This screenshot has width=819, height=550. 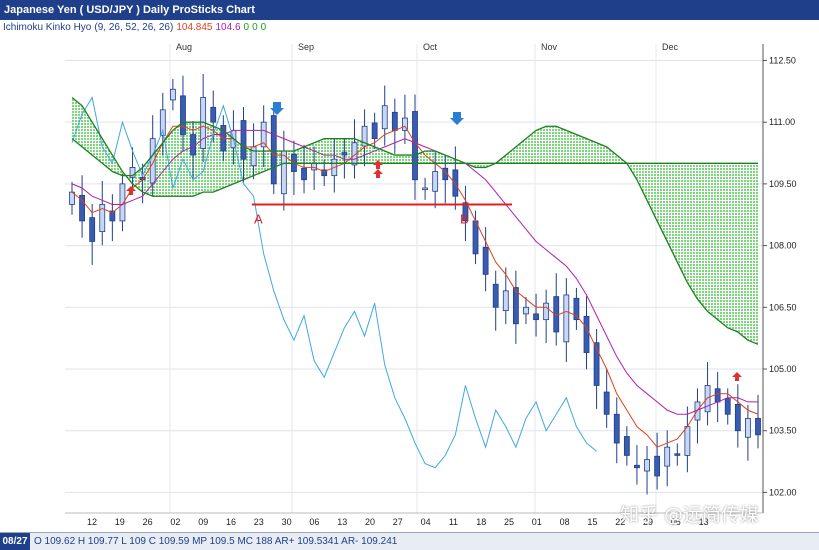 I want to click on x-tick-label: 01, so click(x=537, y=522).